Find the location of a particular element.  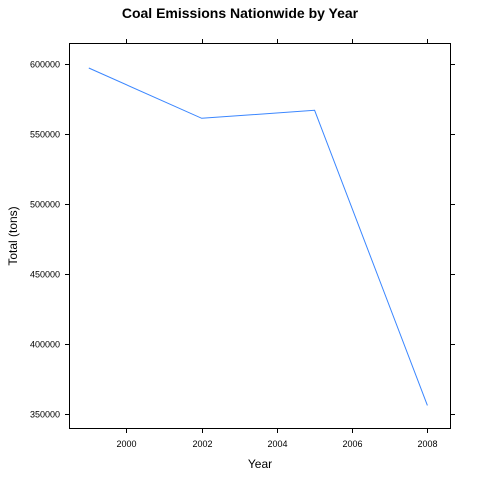

y-axis-label: Total (tons) is located at coordinates (13, 235).